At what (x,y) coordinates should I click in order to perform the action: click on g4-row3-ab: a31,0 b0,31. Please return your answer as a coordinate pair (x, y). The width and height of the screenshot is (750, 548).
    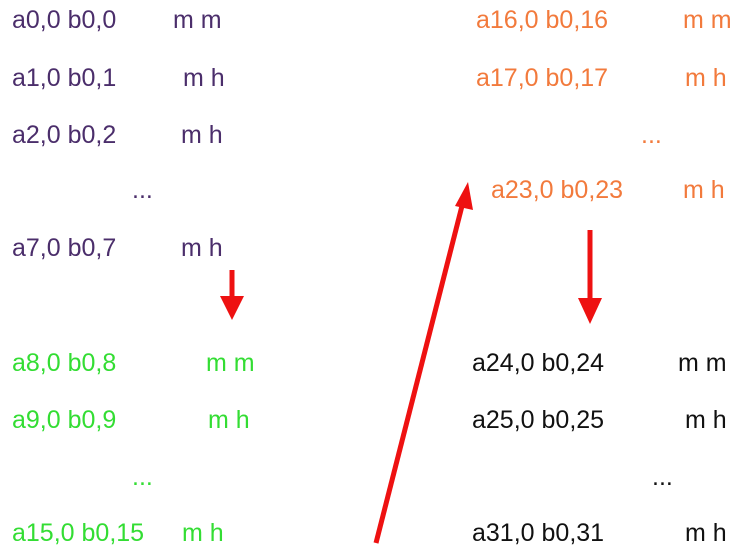
    Looking at the image, I should click on (538, 533).